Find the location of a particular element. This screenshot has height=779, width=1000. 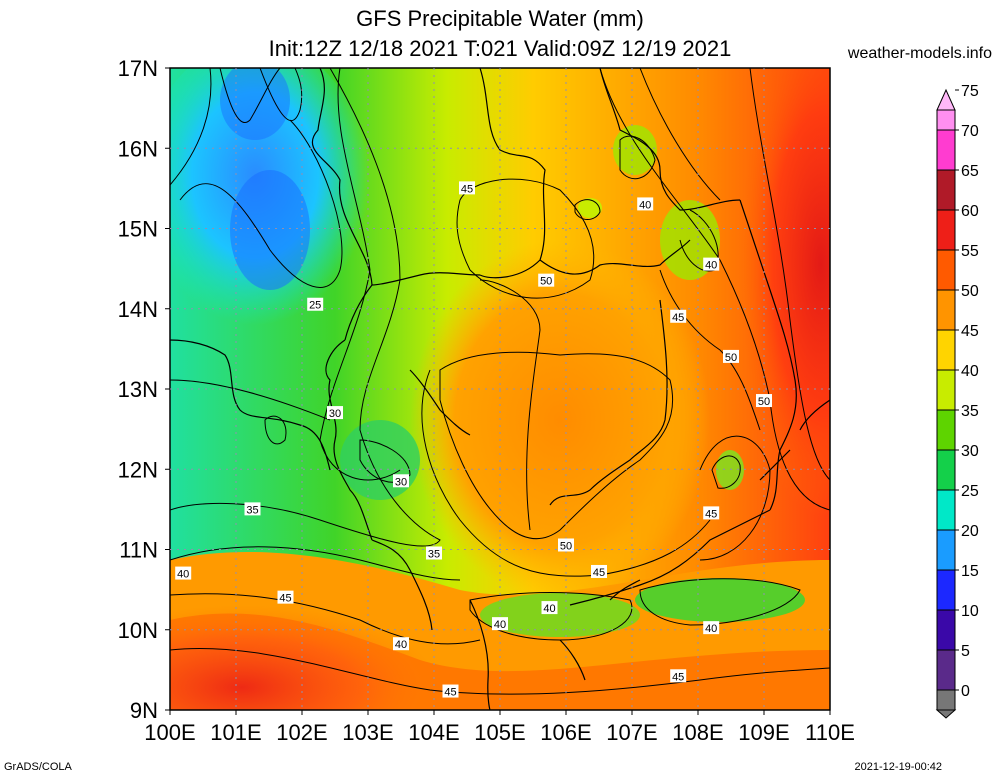

lon-tick-label: 105E is located at coordinates (499, 732).